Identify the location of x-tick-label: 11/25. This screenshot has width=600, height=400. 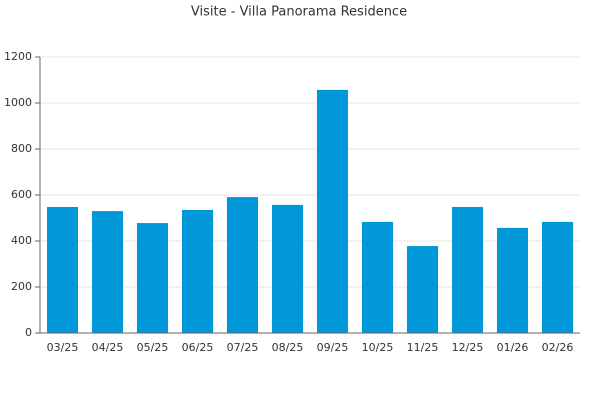
(423, 347).